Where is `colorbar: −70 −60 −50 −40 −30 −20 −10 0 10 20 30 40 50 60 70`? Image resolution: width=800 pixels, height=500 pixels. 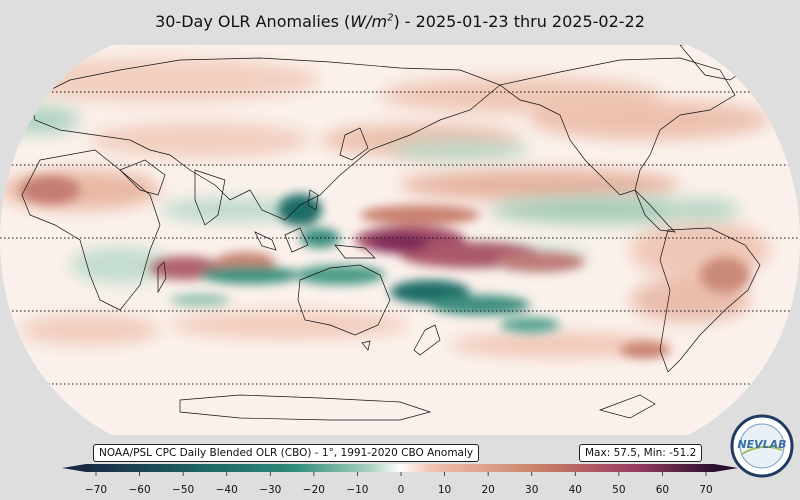 colorbar: −70 −60 −50 −40 −30 −20 −10 0 10 20 30 40 50 60 70 is located at coordinates (400, 480).